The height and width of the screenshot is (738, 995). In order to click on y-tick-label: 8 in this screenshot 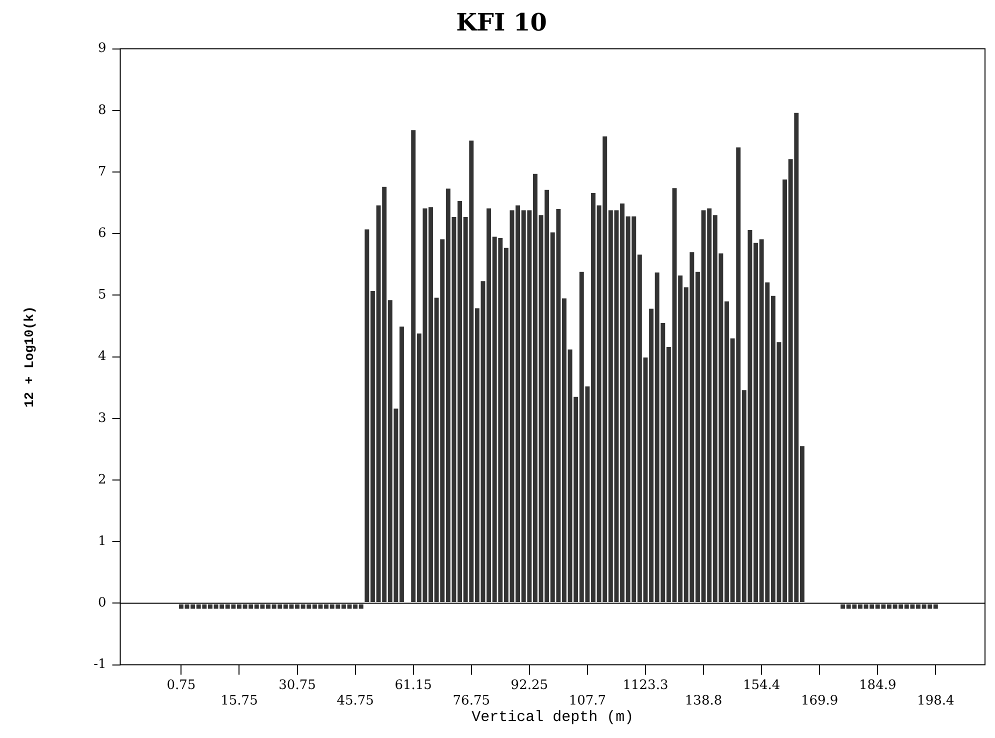, I will do `click(102, 110)`.